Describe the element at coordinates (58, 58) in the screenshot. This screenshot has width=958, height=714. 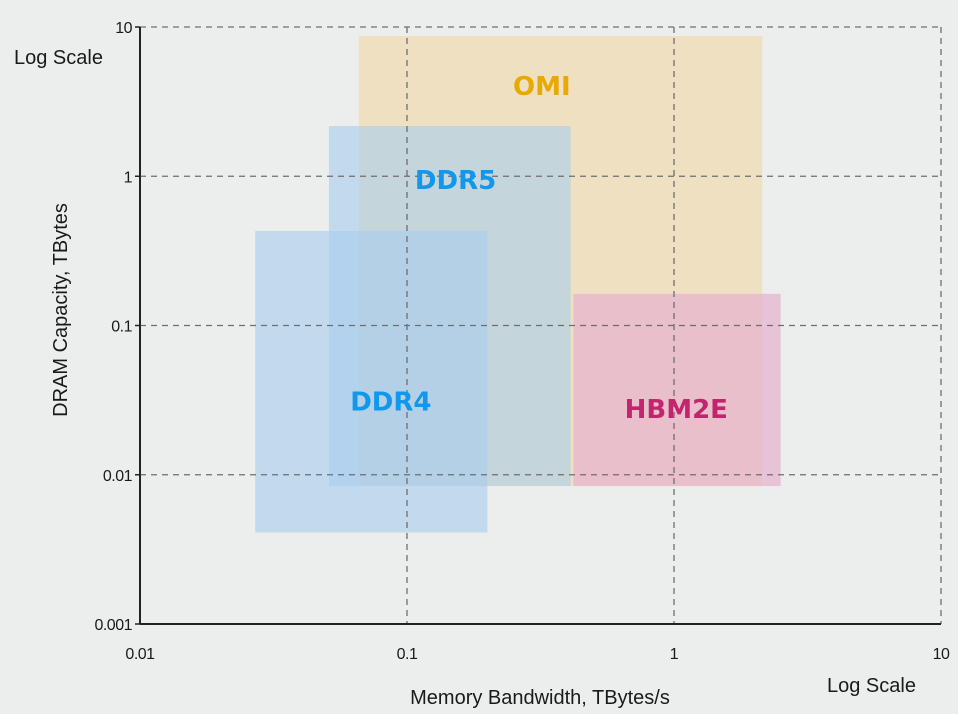
I see `y-scale-note: Log Scale` at that location.